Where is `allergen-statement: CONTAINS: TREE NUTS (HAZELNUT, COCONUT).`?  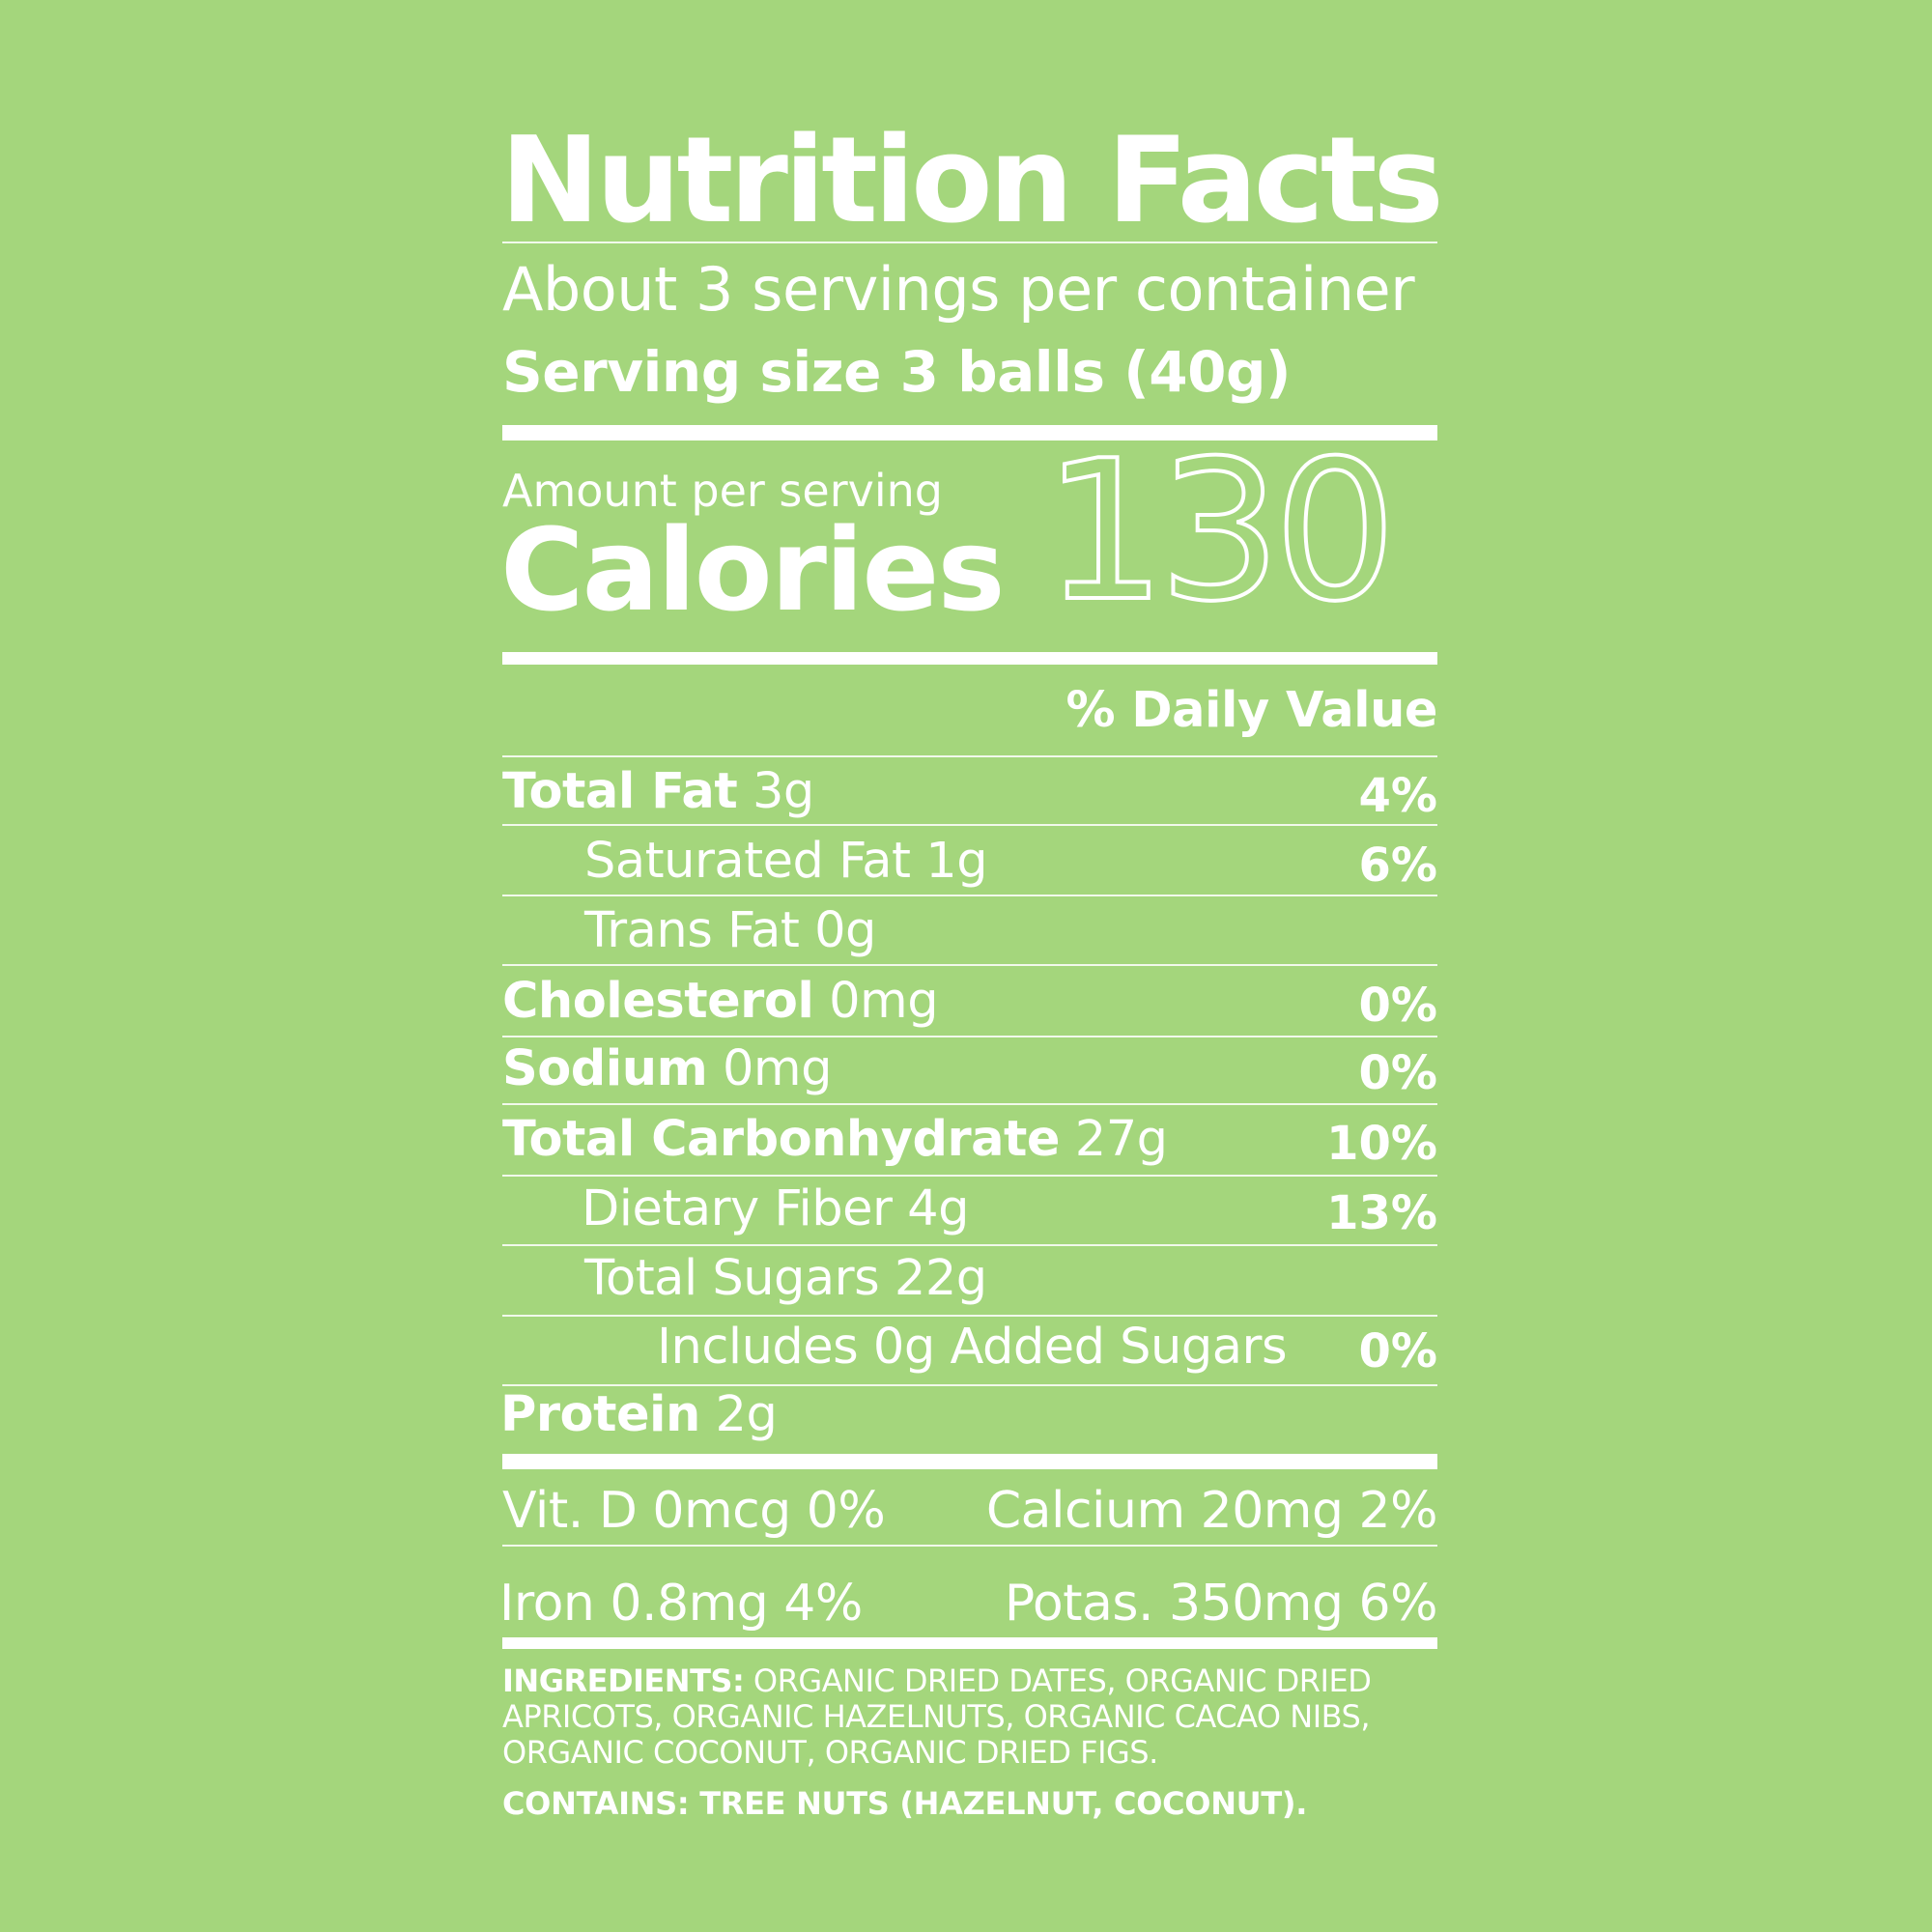 allergen-statement: CONTAINS: TREE NUTS (HAZELNUT, COCONUT). is located at coordinates (905, 1803).